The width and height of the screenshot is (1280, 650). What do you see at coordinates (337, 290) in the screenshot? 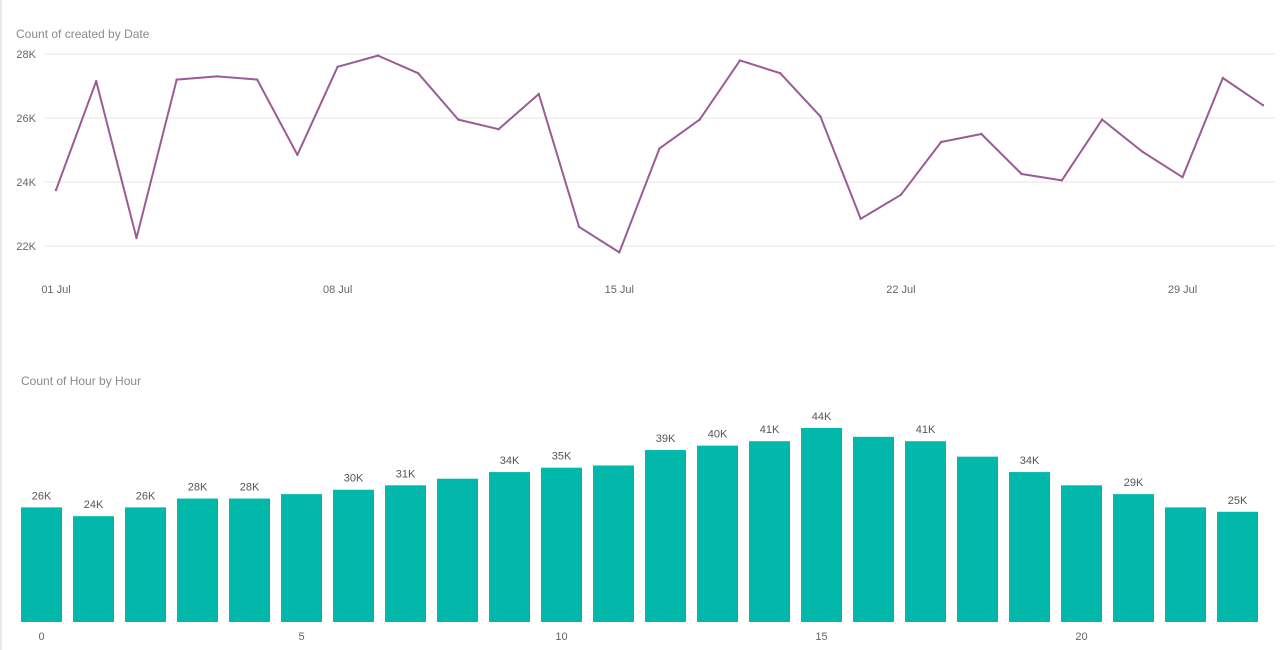
I see `x-tick-label: 08 Jul` at bounding box center [337, 290].